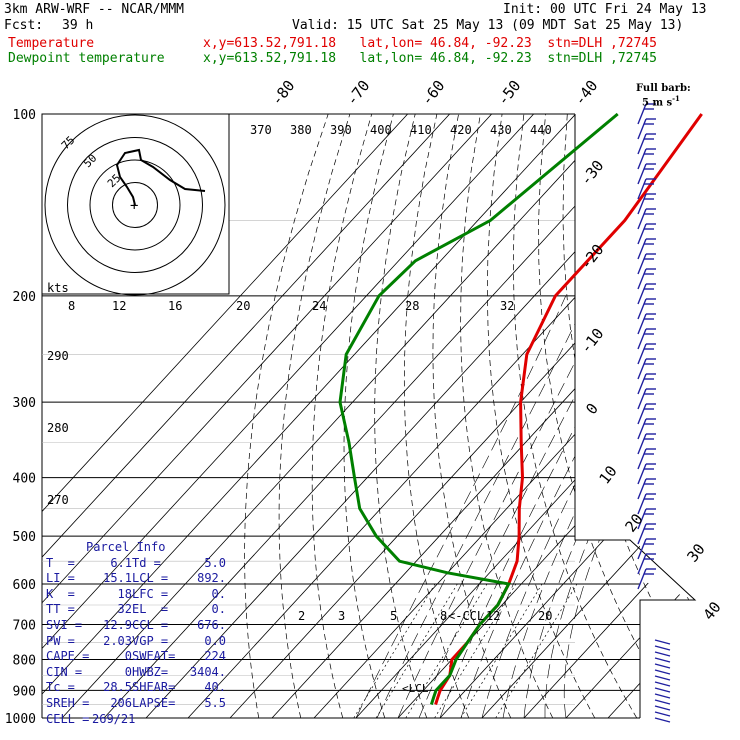 Image resolution: width=740 pixels, height=740 pixels. I want to click on isotherm-label: 30, so click(695, 552).